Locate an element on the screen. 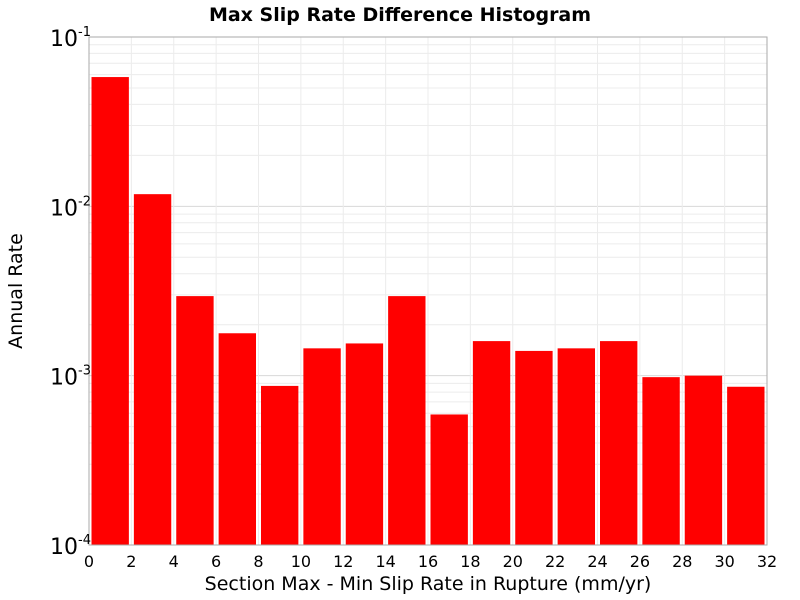 The height and width of the screenshot is (600, 800). x-tick-label: 28 is located at coordinates (682, 561).